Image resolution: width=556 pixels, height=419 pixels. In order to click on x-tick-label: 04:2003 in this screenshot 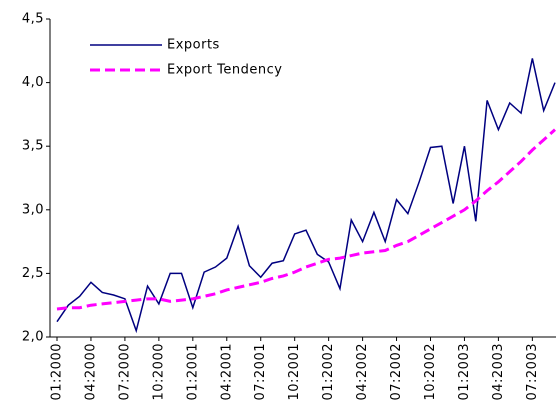, I will do `click(498, 372)`.